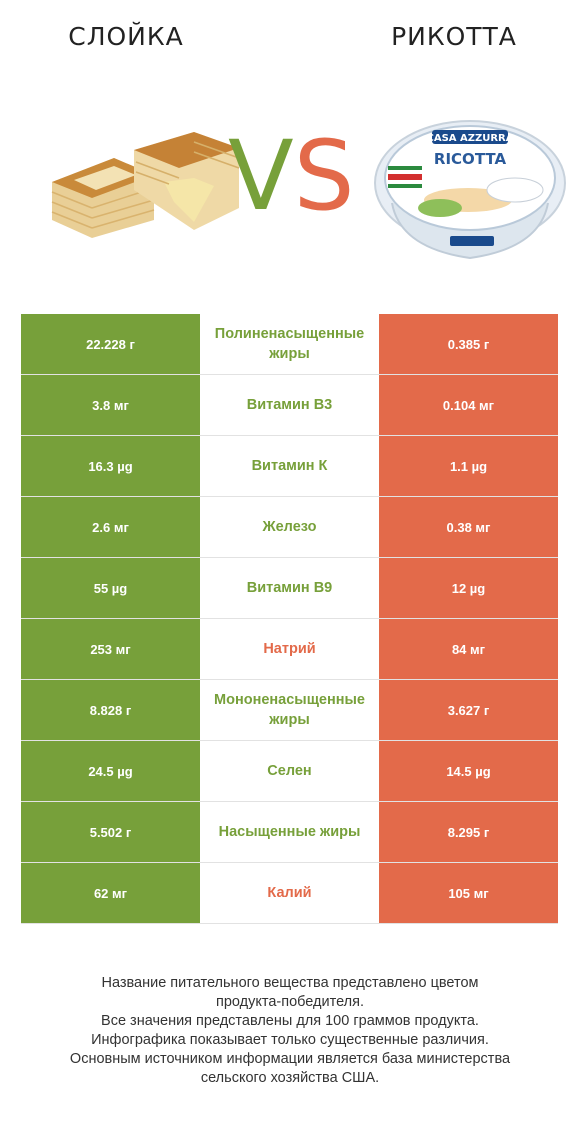 This screenshot has width=580, height=1144. Describe the element at coordinates (324, 176) in the screenshot. I see `vs-s: S` at that location.